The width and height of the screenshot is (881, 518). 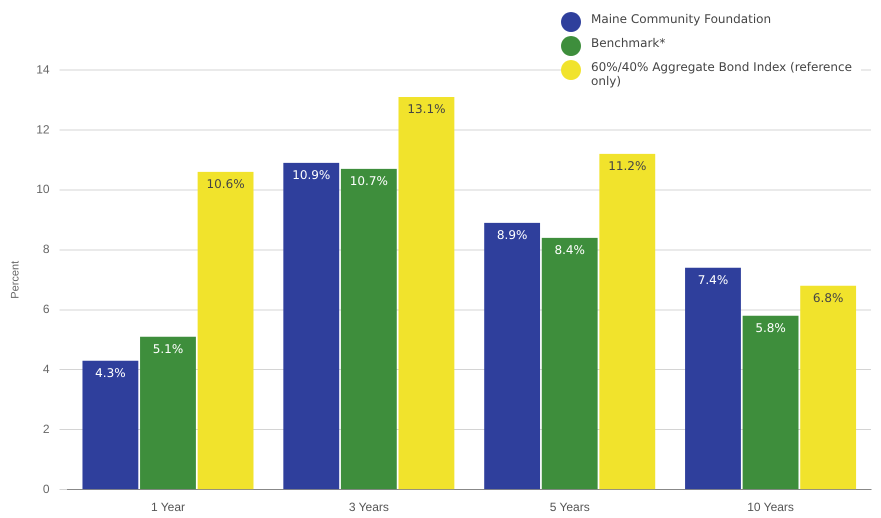 What do you see at coordinates (512, 235) in the screenshot?
I see `data-label: 8.9%` at bounding box center [512, 235].